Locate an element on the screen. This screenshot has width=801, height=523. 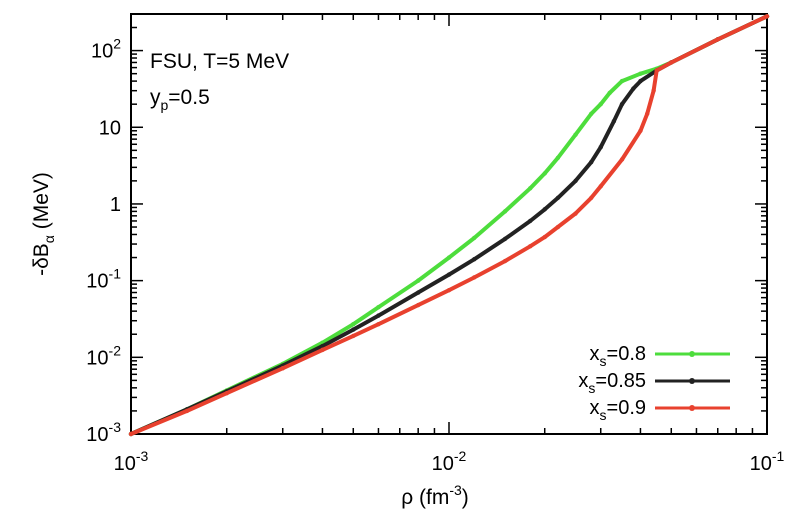
y-tick-label-base: 1 is located at coordinates (115, 205).